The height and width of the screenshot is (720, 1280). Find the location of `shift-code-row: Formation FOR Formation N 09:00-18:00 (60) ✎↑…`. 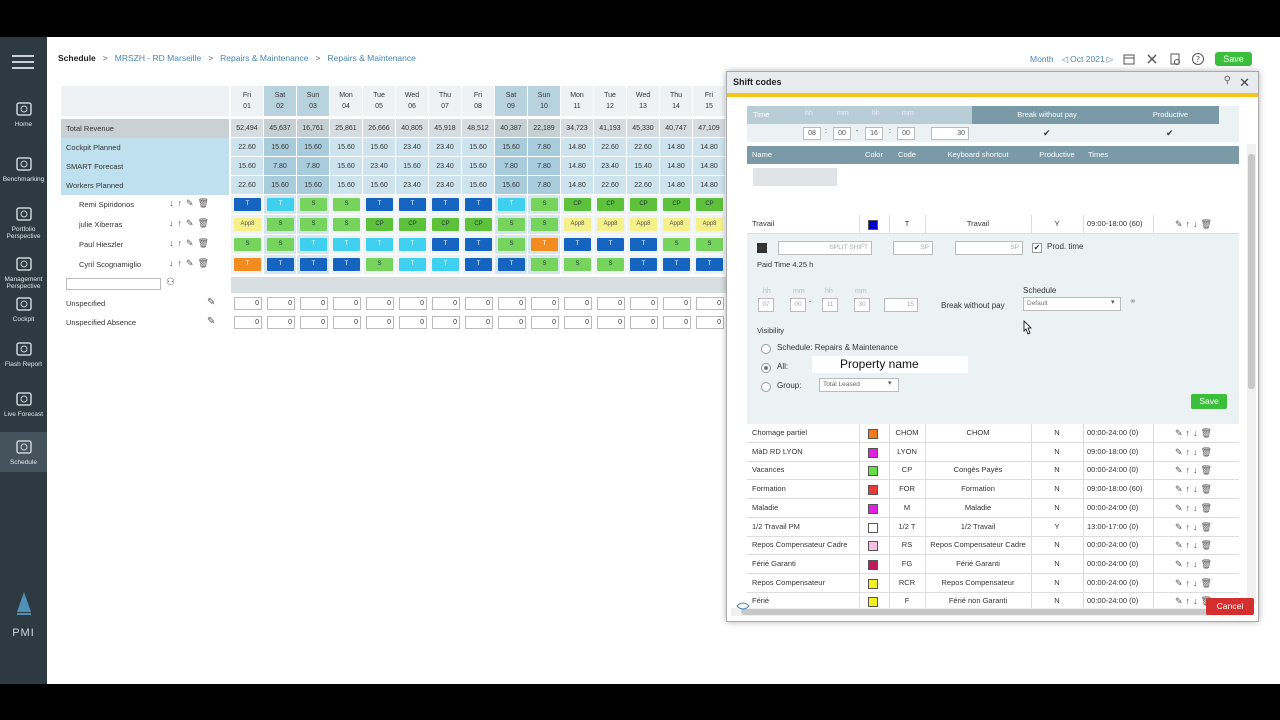

shift-code-row: Formation FOR Formation N 09:00-18:00 (60) ✎↑… is located at coordinates (993, 490).